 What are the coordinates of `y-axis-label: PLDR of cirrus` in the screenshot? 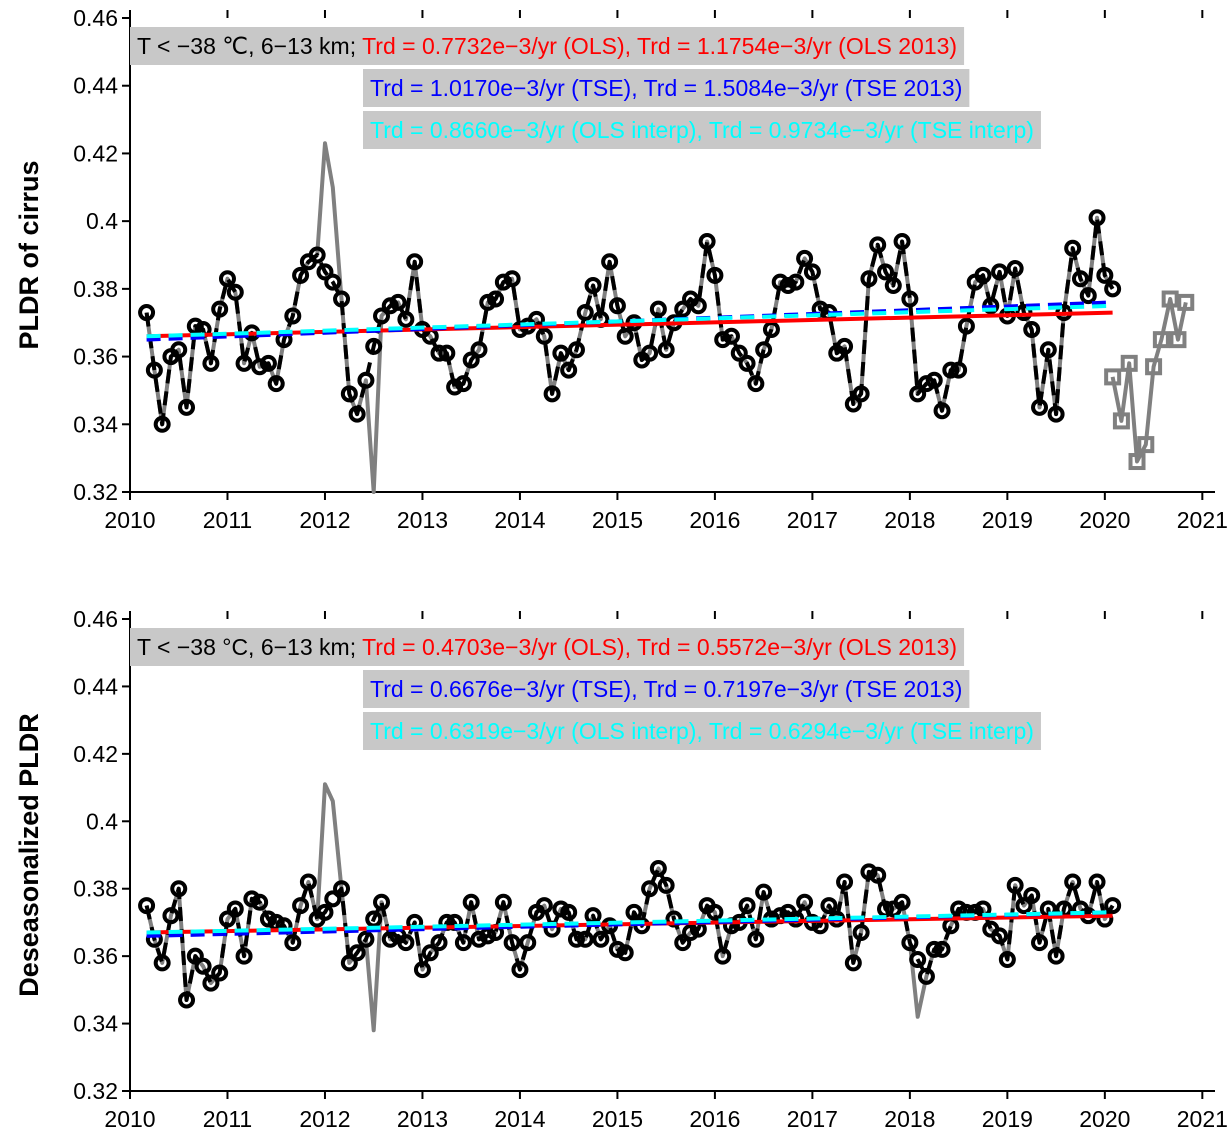 It's located at (29, 254).